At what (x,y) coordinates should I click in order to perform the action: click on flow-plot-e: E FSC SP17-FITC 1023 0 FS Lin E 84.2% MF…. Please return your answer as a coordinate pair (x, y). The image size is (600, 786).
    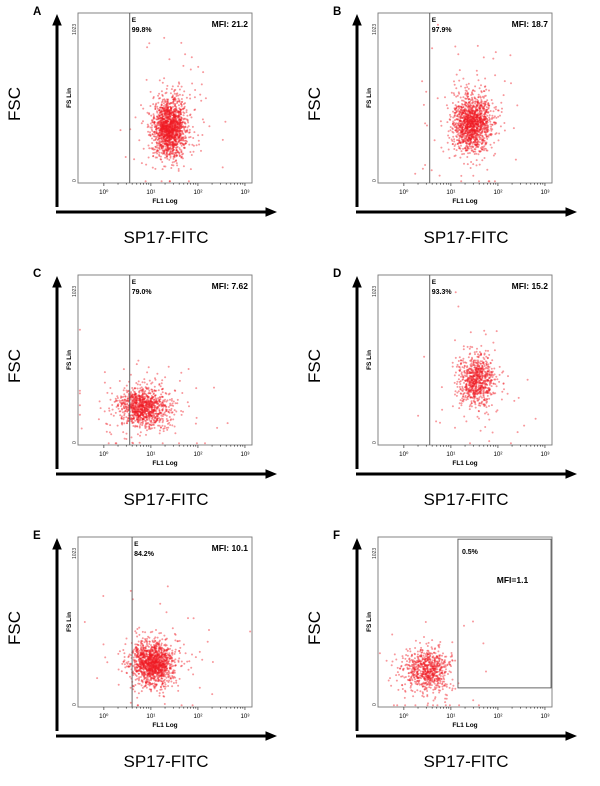
    Looking at the image, I should click on (141, 650).